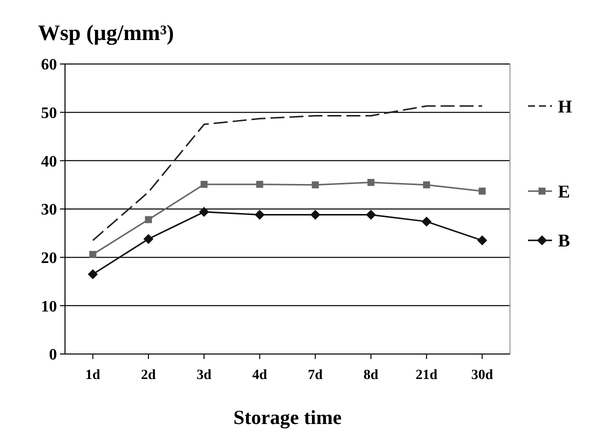  Describe the element at coordinates (427, 375) in the screenshot. I see `x-tick-label: 21d` at that location.